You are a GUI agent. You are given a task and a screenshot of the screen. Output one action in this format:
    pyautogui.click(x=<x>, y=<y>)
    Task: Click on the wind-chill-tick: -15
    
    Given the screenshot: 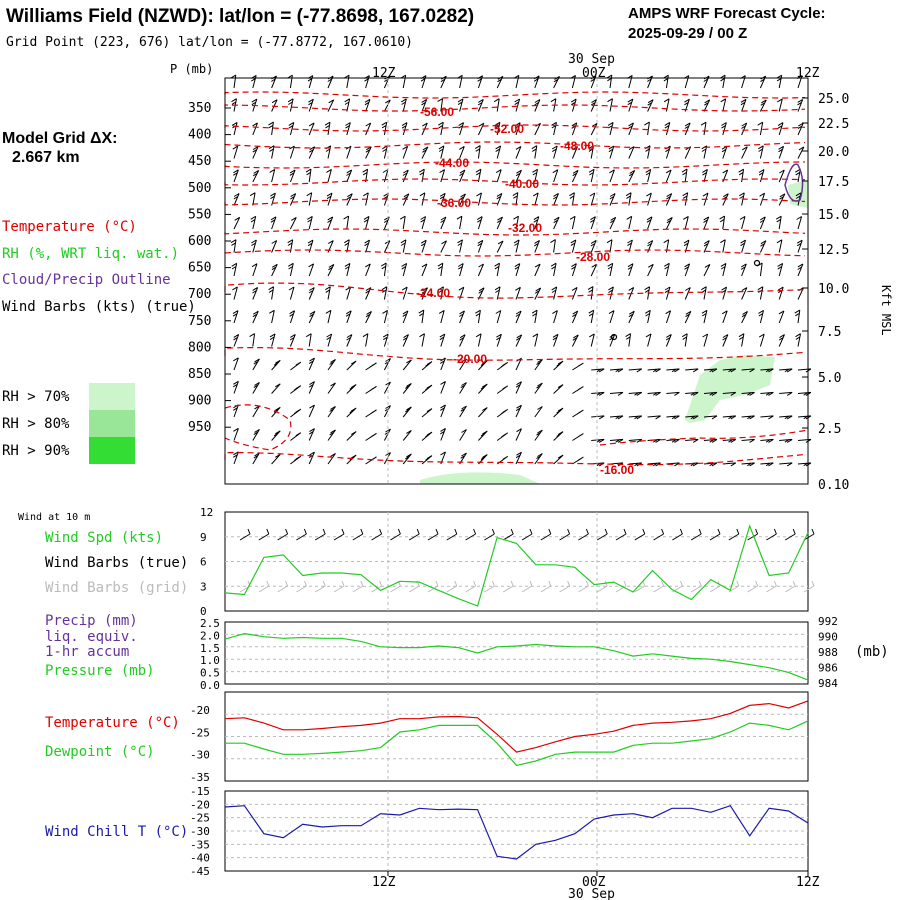 What is the action you would take?
    pyautogui.click(x=200, y=791)
    